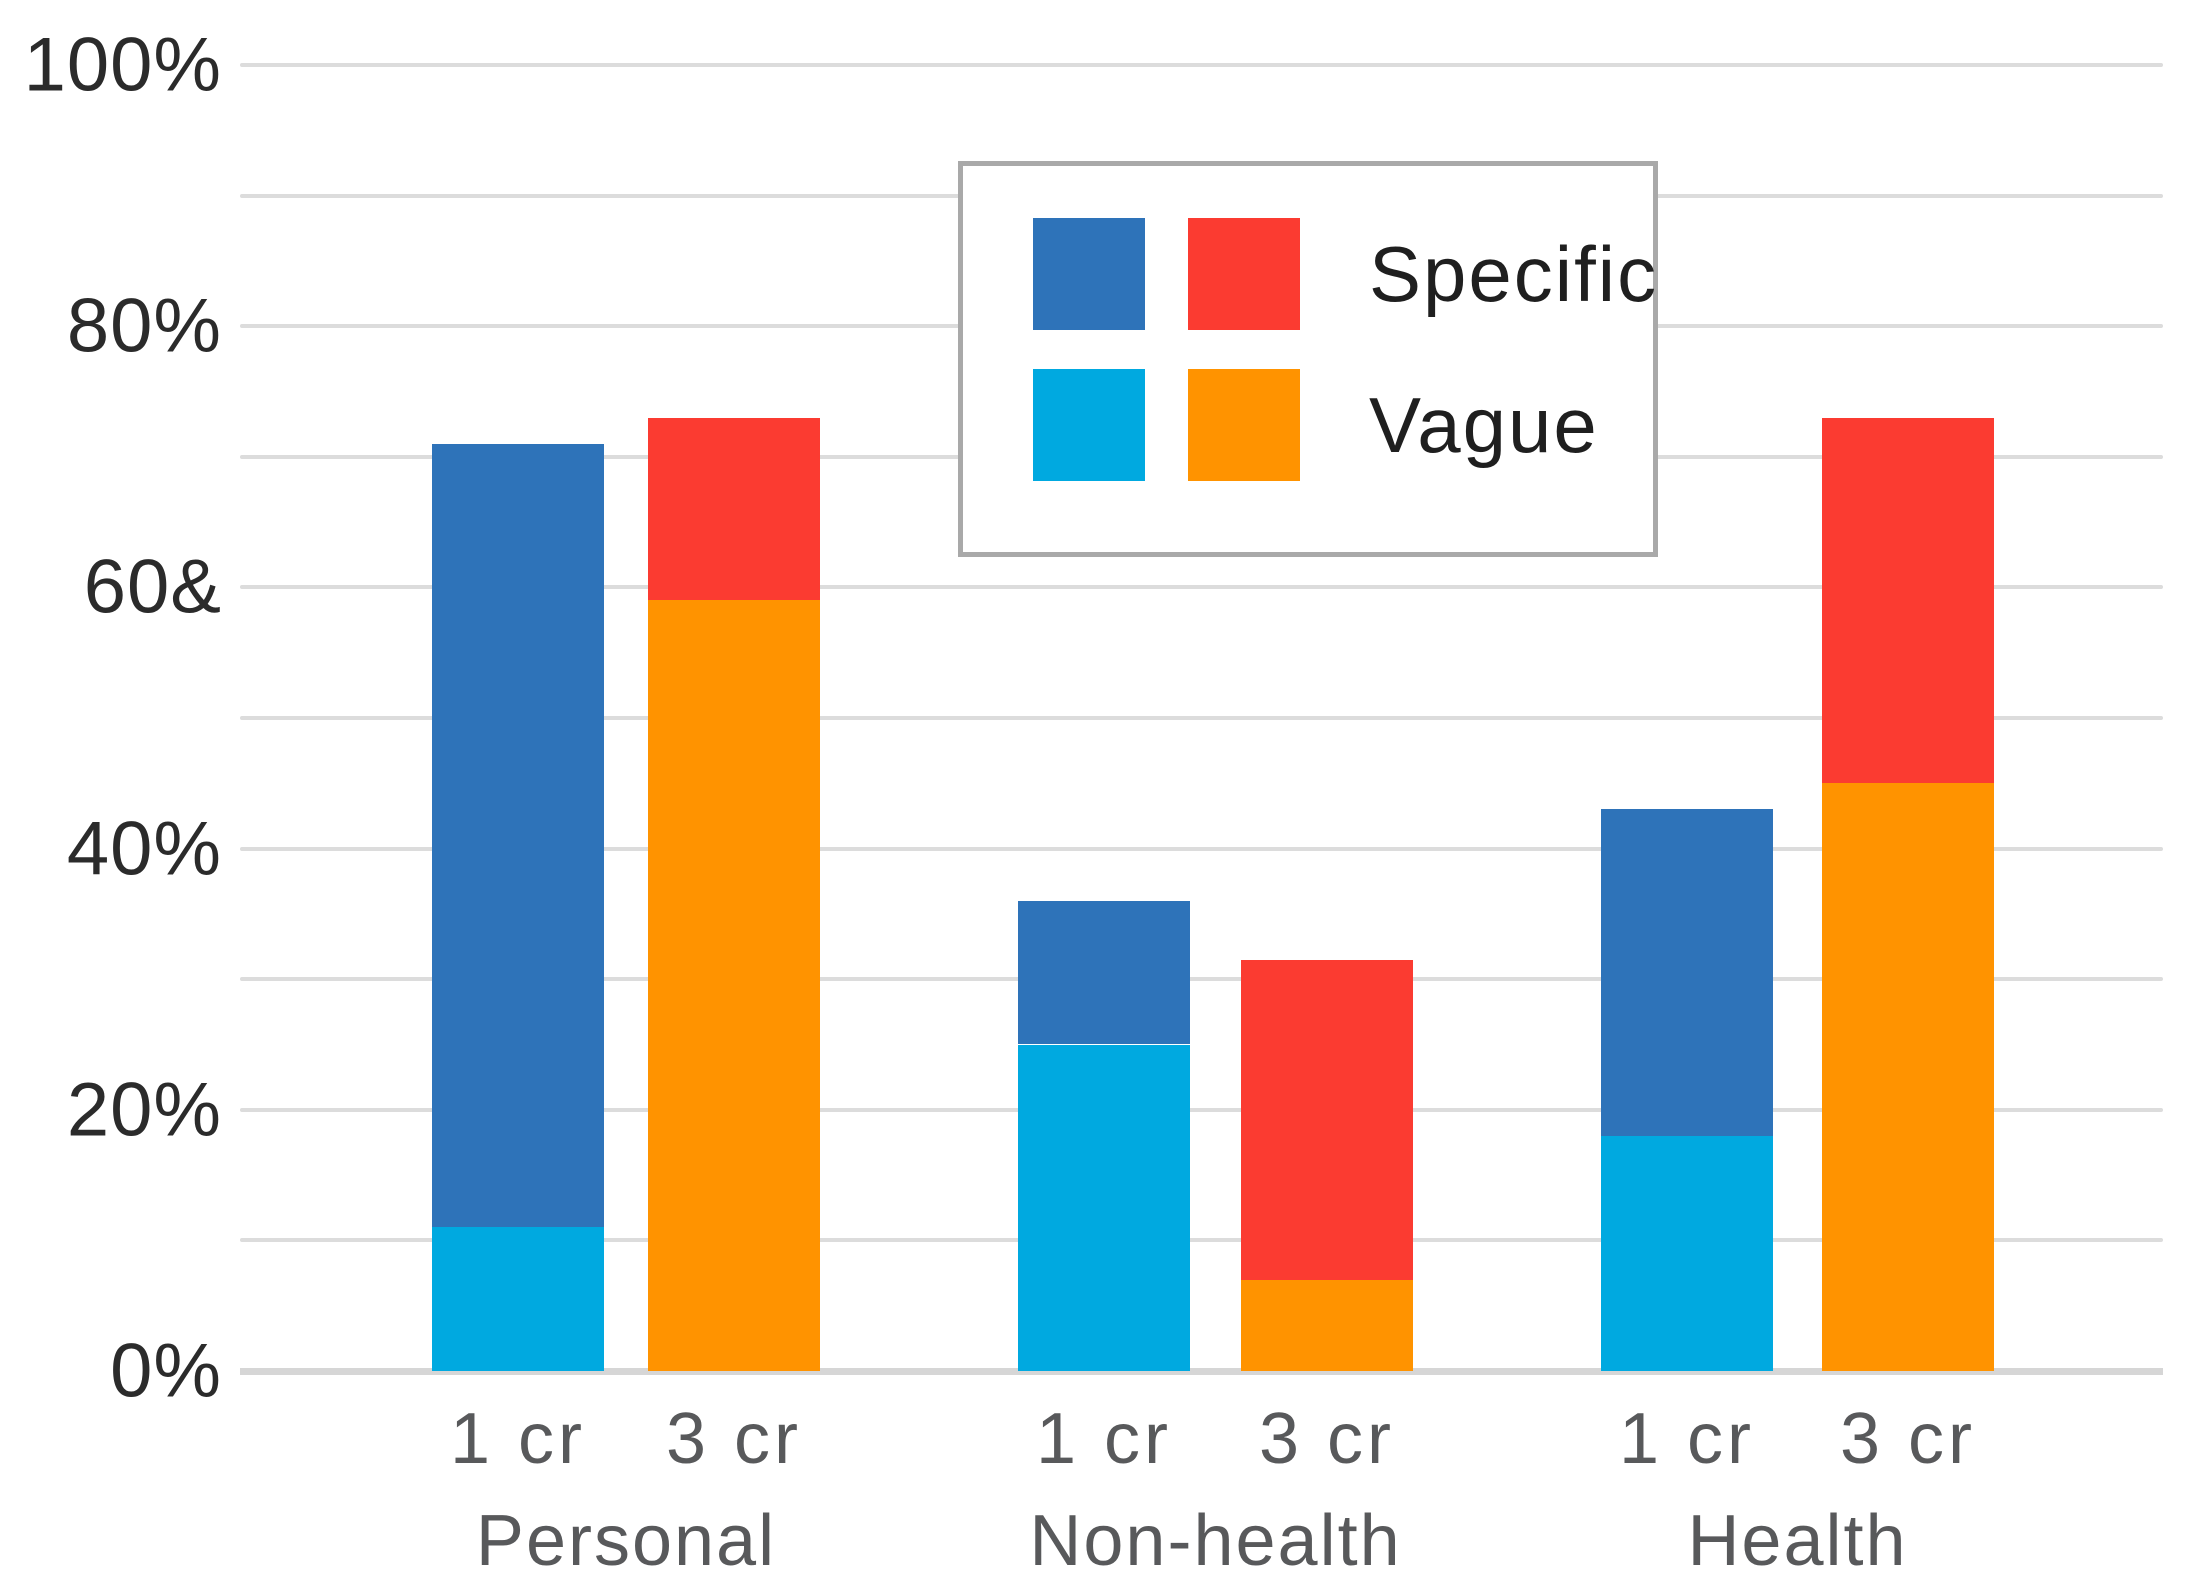 Image resolution: width=2199 pixels, height=1582 pixels. What do you see at coordinates (144, 1110) in the screenshot?
I see `y-axis-tick-label: 20%` at bounding box center [144, 1110].